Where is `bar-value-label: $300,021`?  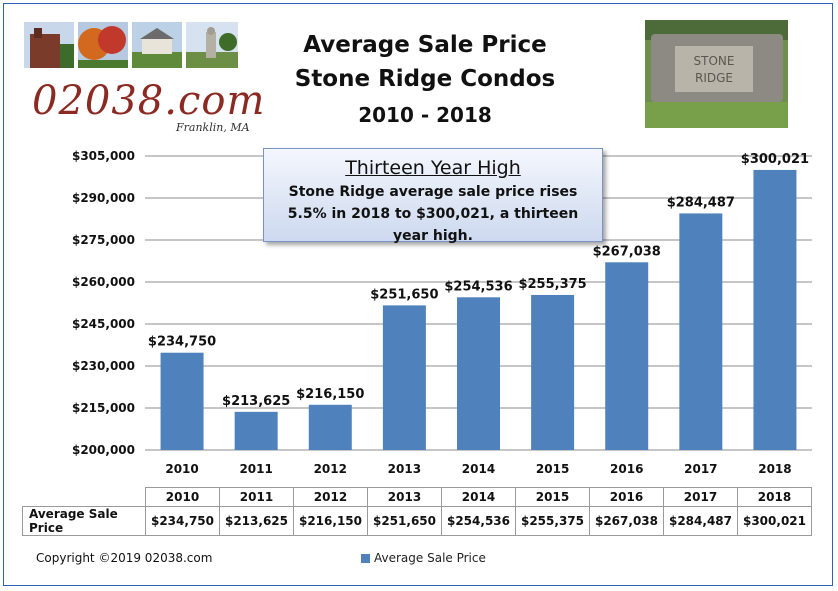
bar-value-label: $300,021 is located at coordinates (775, 159).